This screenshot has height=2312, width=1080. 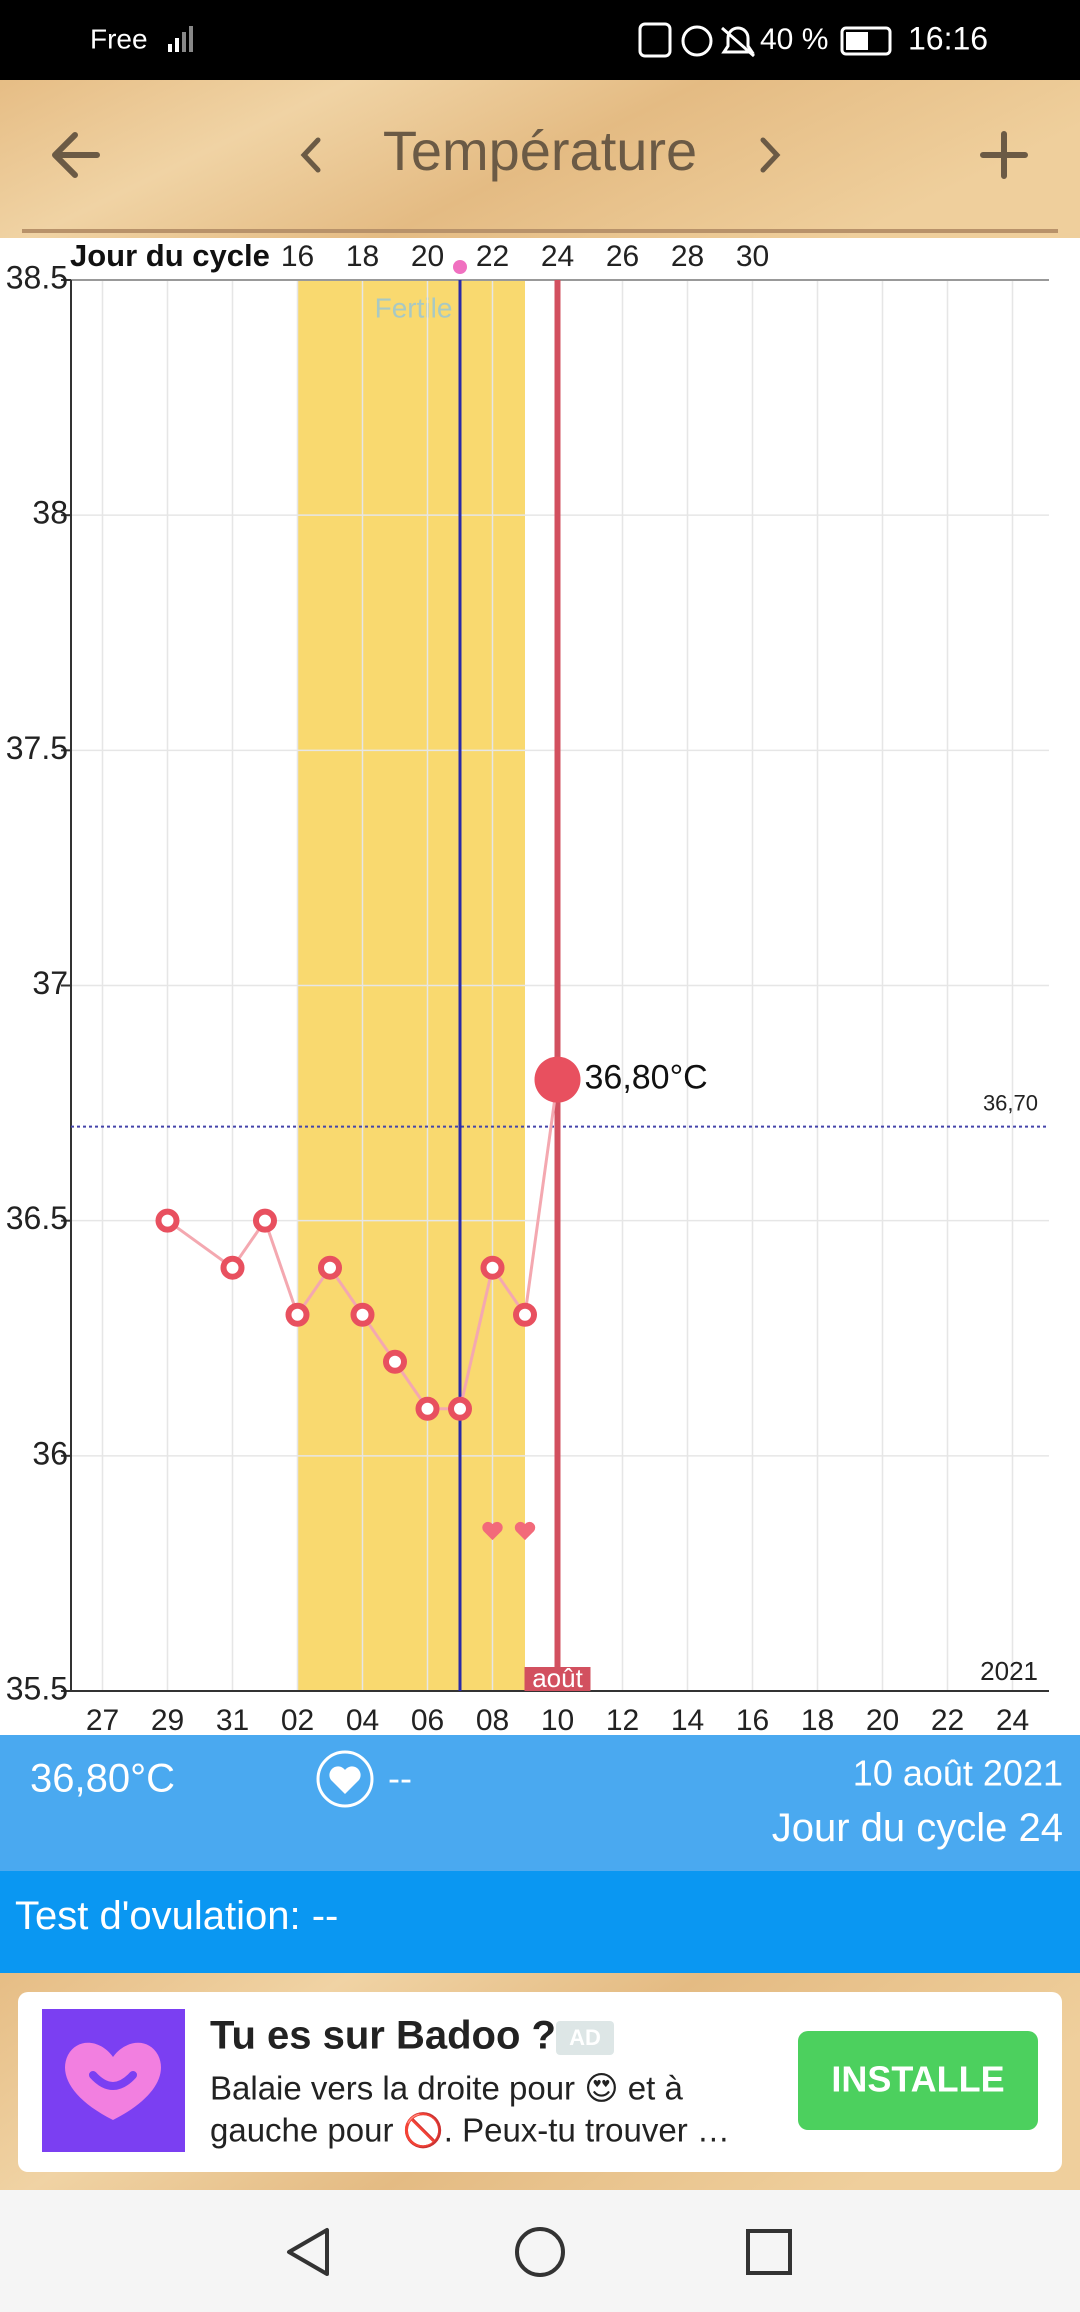 What do you see at coordinates (958, 1773) in the screenshot?
I see `info-date: 10 août 2021` at bounding box center [958, 1773].